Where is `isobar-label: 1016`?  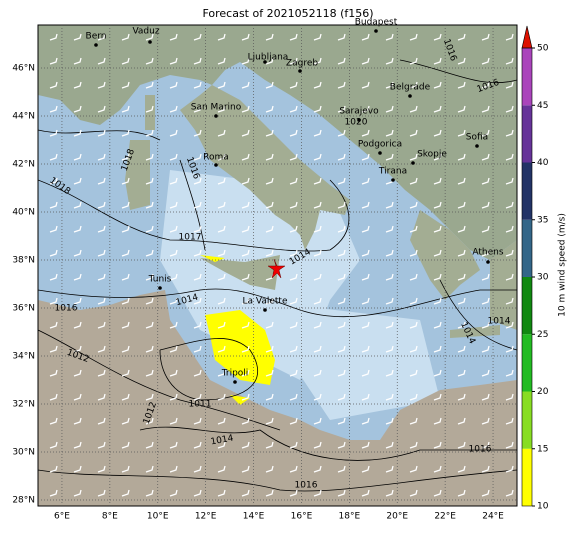 isobar-label: 1016 is located at coordinates (480, 450).